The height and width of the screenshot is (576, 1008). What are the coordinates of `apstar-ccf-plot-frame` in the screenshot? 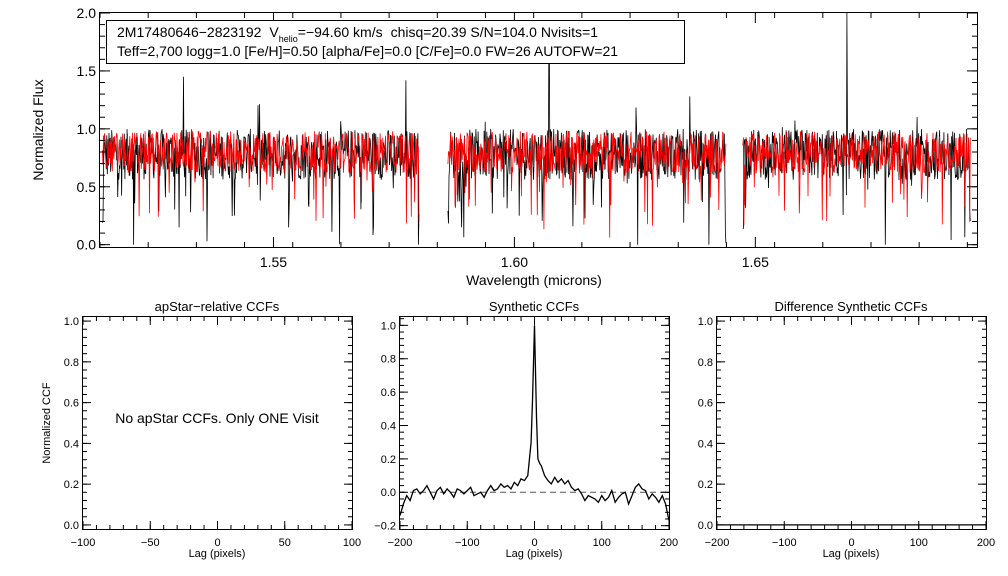 It's located at (217, 423).